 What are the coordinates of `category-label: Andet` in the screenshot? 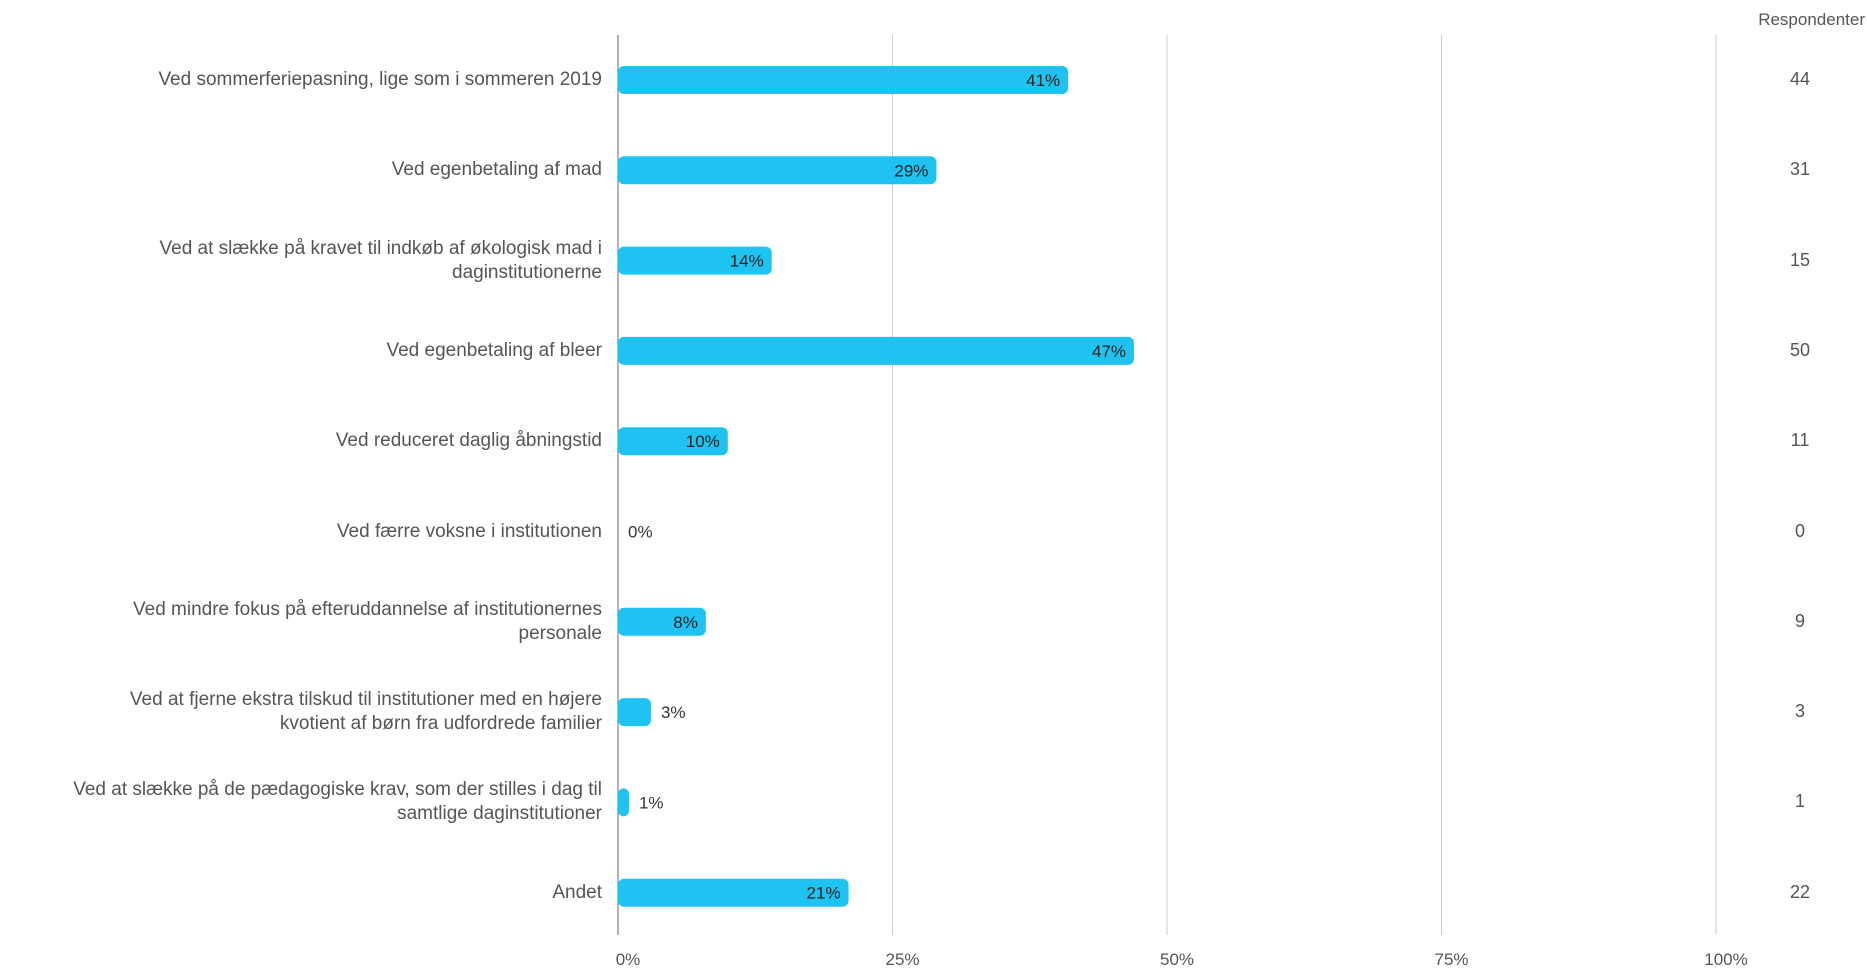 It's located at (305, 893).